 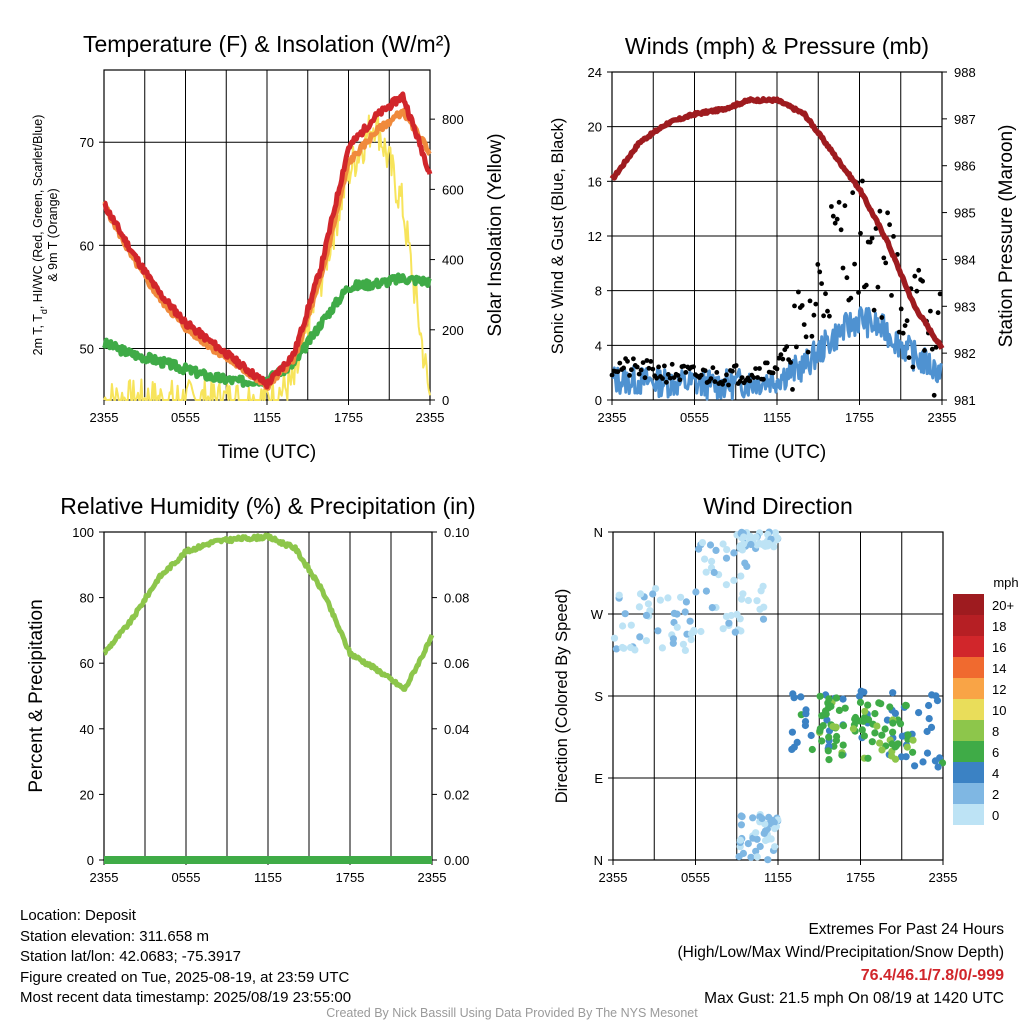 I want to click on y2-tick-label-1-0: 981, so click(x=965, y=400).